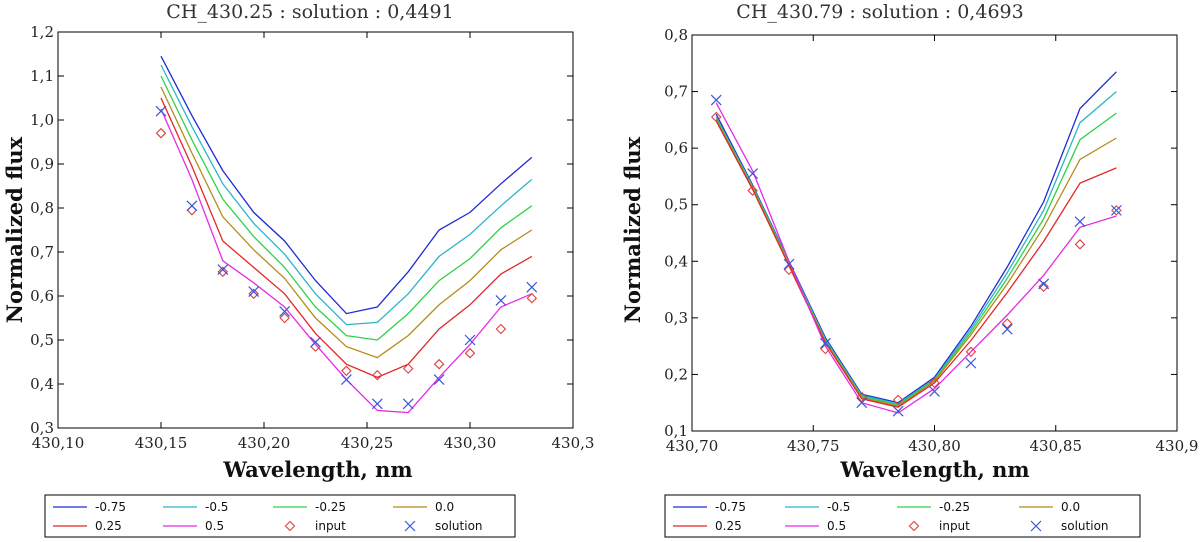 The image size is (1200, 542). I want to click on chart-title: CH_430.25 : solution : 0,4491, so click(309, 12).